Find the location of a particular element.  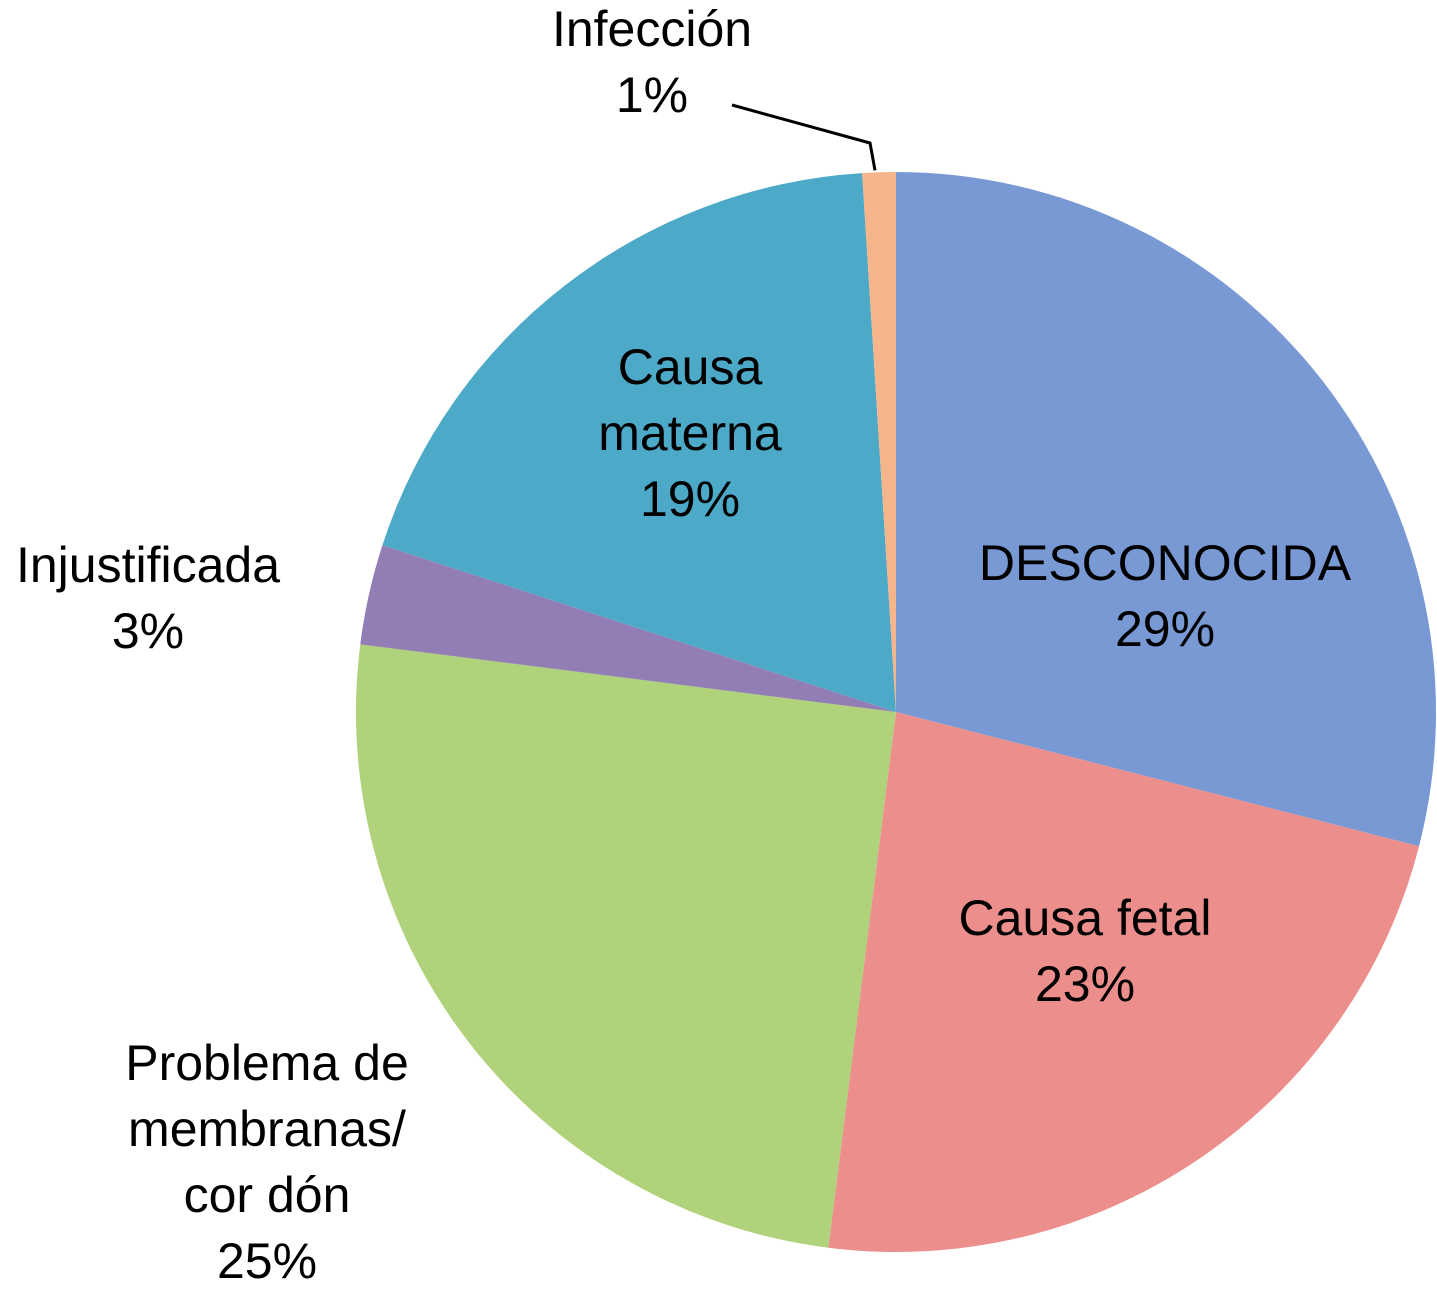

slice-label: Causa materna 19% is located at coordinates (690, 433).